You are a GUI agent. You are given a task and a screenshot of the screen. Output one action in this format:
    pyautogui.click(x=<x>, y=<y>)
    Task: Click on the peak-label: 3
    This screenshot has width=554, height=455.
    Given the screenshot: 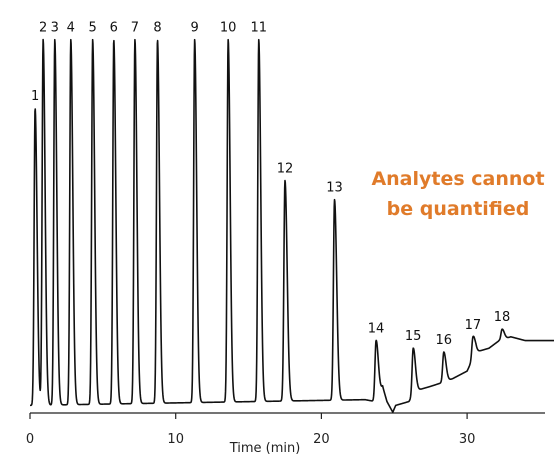 What is the action you would take?
    pyautogui.click(x=55, y=28)
    